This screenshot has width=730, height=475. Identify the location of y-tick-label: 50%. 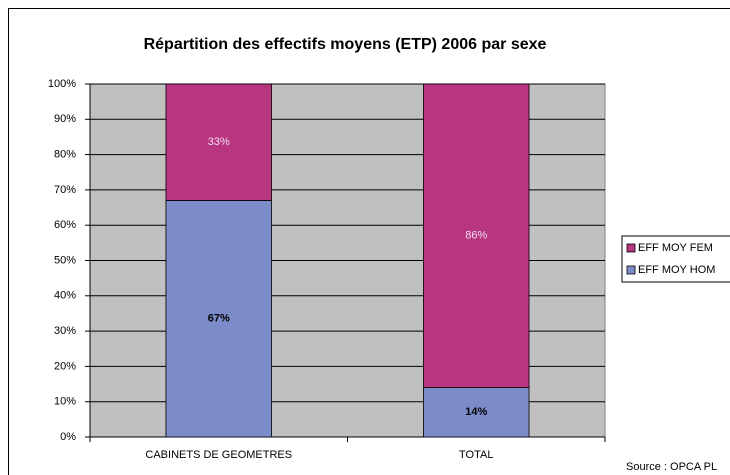
(65, 260).